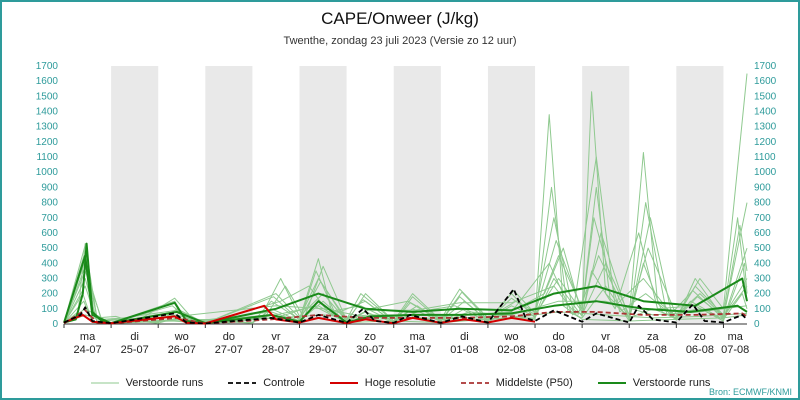 The height and width of the screenshot is (400, 800). I want to click on y-tick-label-left: 400, so click(49, 263).